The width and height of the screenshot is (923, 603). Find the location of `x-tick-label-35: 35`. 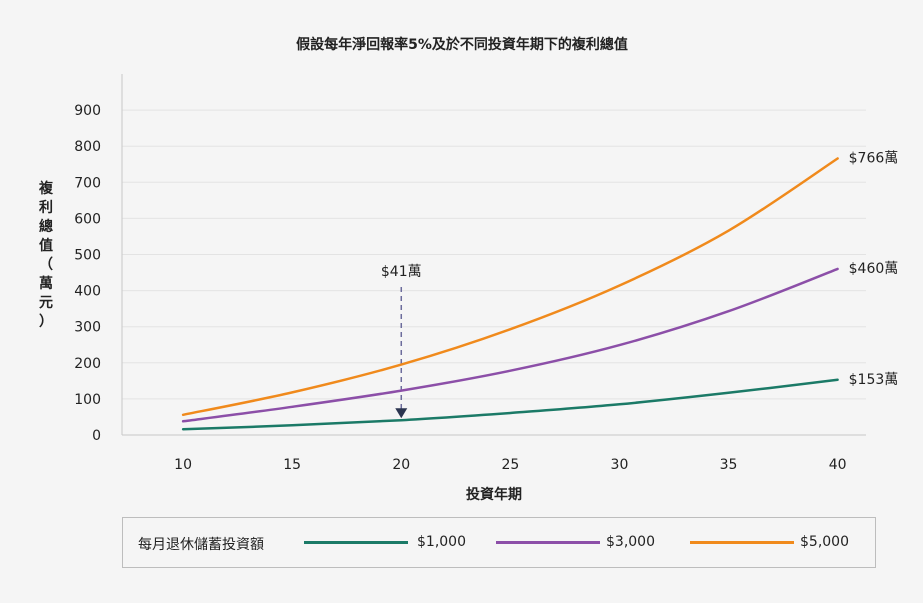

x-tick-label-35: 35 is located at coordinates (729, 465).